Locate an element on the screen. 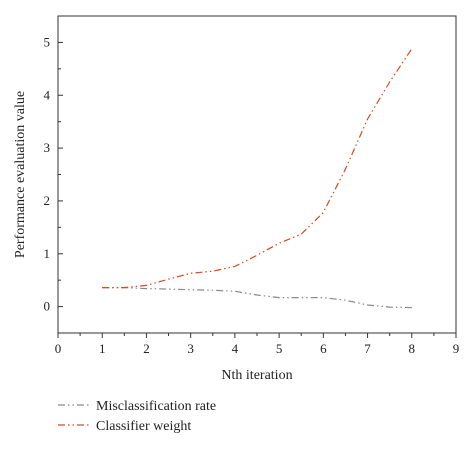  y-tick-label: 4 is located at coordinates (47, 94).